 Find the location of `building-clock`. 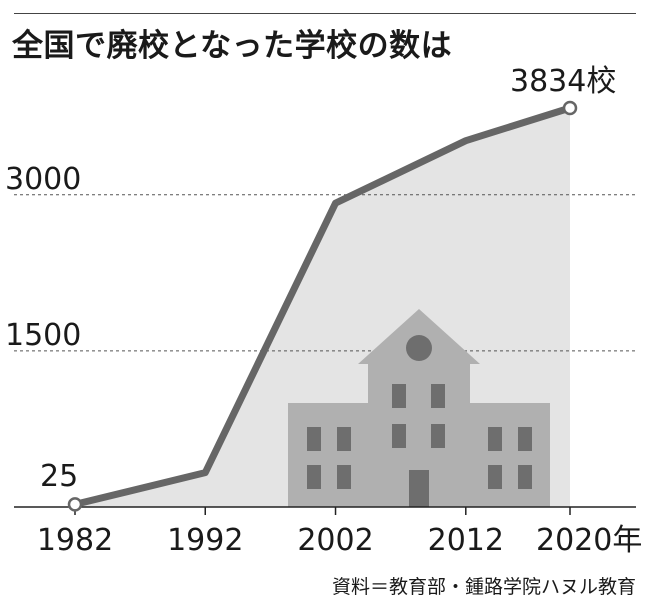

building-clock is located at coordinates (419, 348).